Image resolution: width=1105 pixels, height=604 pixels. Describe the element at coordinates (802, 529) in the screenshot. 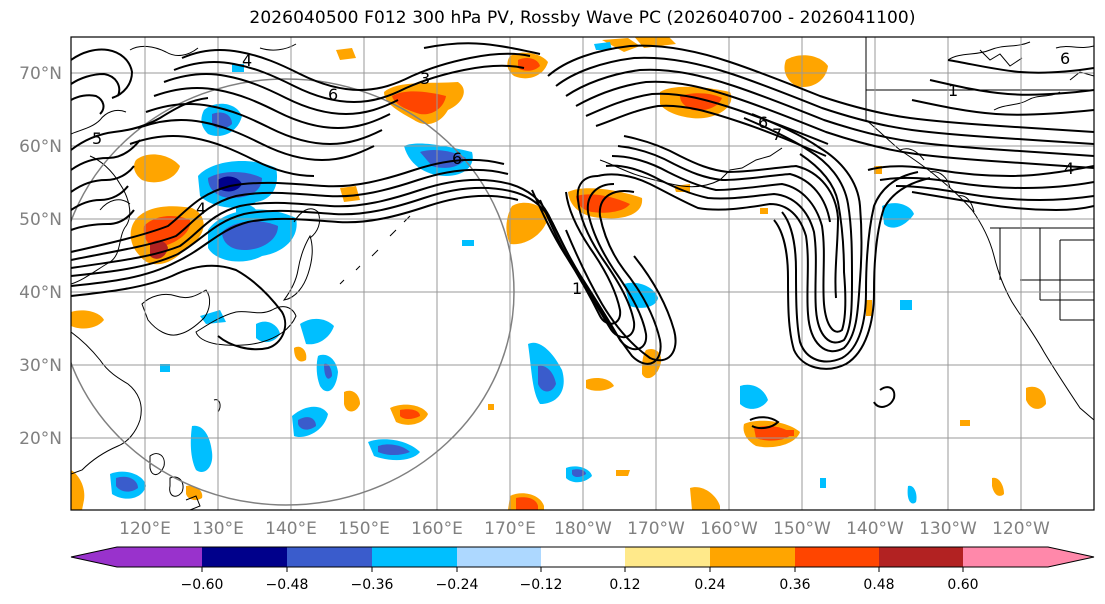

I see `lon-label: 150°W` at that location.